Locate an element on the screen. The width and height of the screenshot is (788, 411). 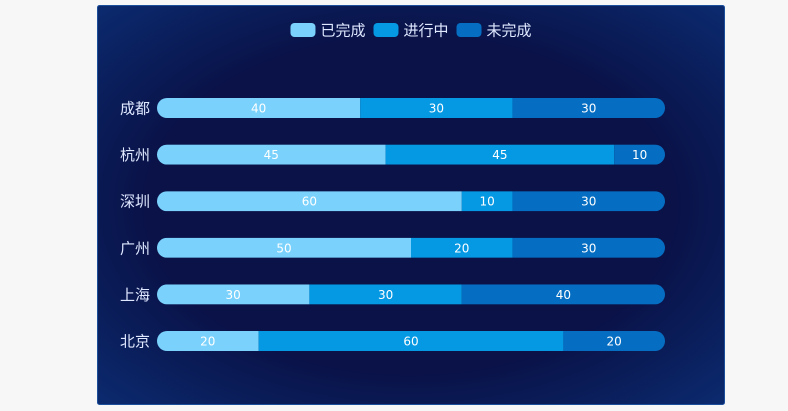
legend-label: 未完成 is located at coordinates (509, 31).